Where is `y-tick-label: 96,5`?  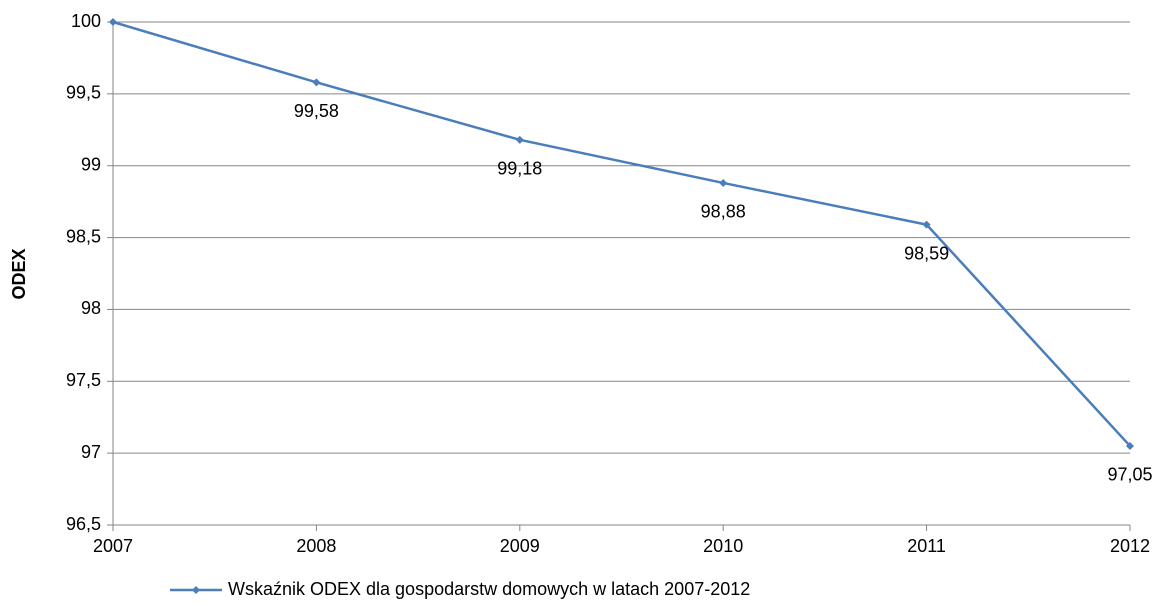 y-tick-label: 96,5 is located at coordinates (83, 524).